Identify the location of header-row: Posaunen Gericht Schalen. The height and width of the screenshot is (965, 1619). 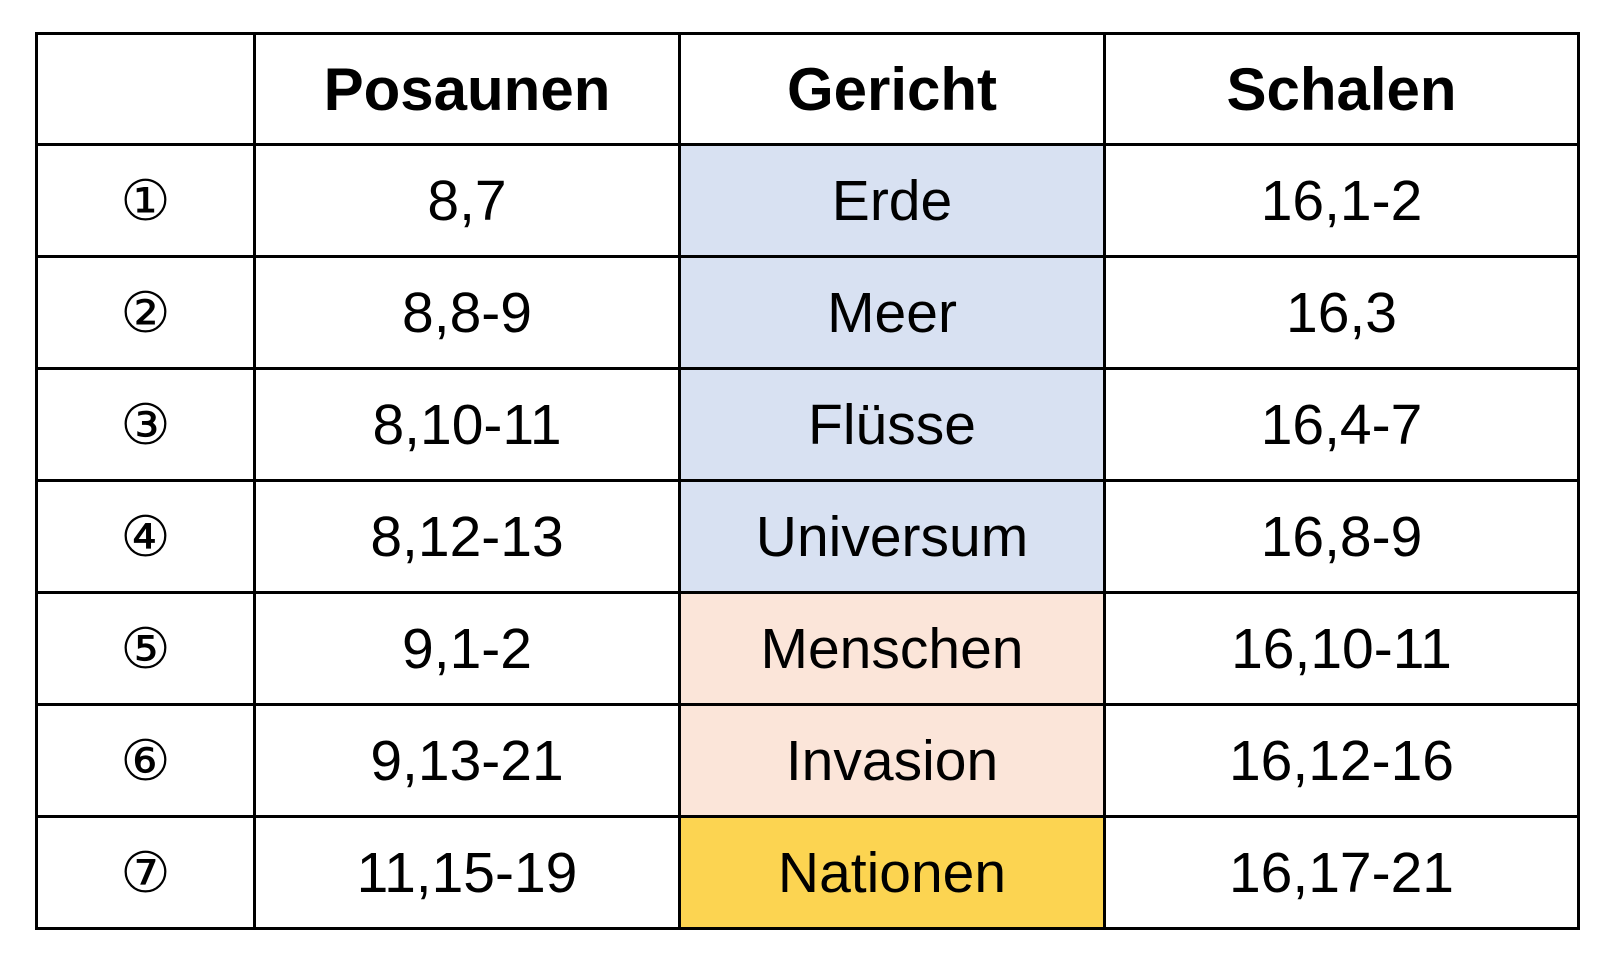
(807, 89).